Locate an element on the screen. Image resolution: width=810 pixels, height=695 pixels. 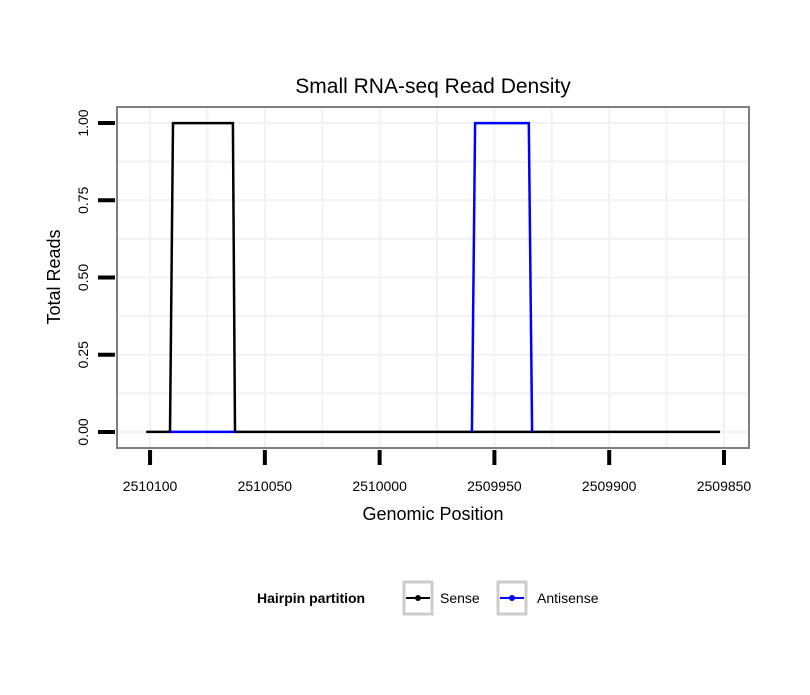
legend-item-sense: Sense is located at coordinates (441, 598).